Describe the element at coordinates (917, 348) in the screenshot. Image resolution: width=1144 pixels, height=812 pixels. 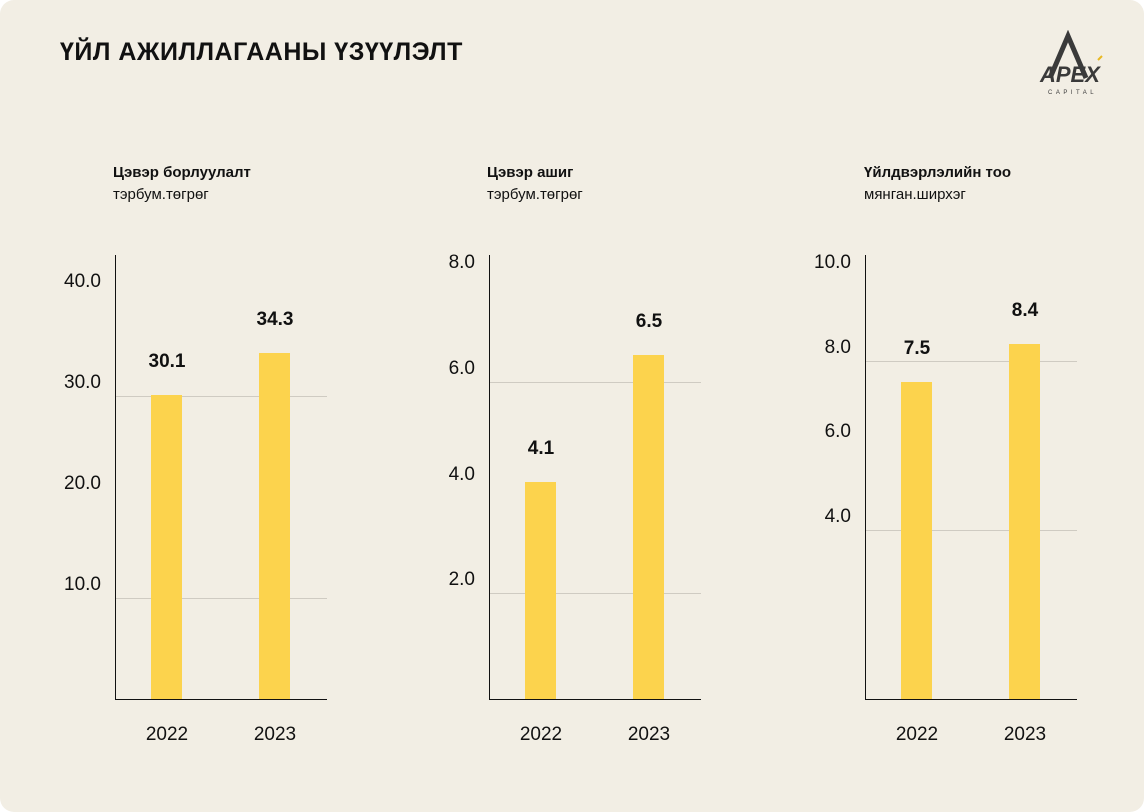
I see `value-label: 7.5` at that location.